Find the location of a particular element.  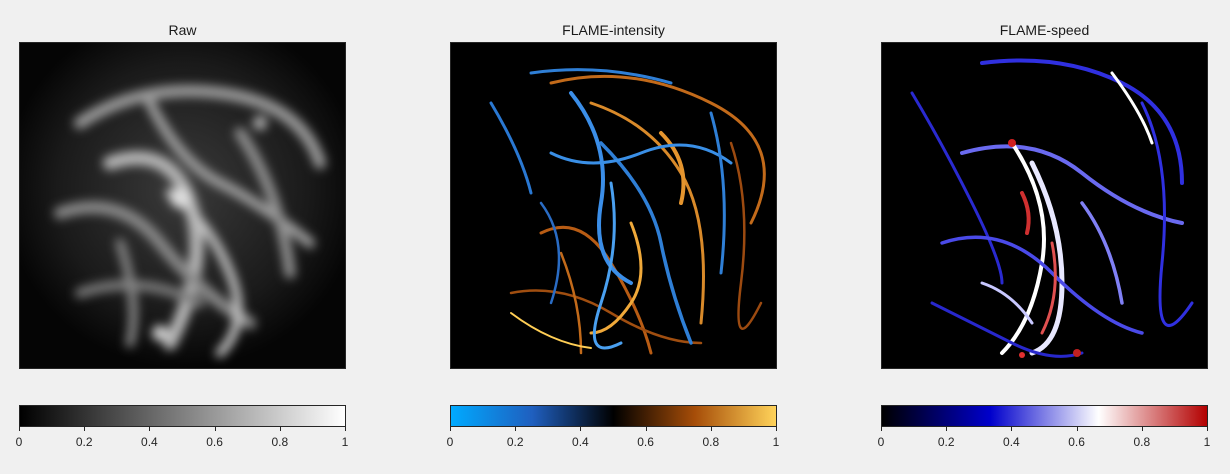

colorbar-blue-white-red is located at coordinates (1044, 416).